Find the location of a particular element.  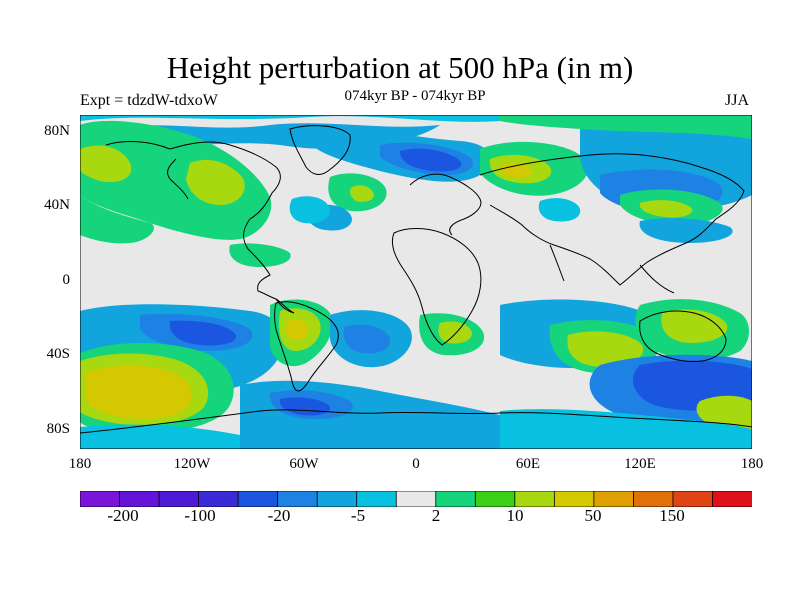

colorbar-label: -5 is located at coordinates (358, 515).